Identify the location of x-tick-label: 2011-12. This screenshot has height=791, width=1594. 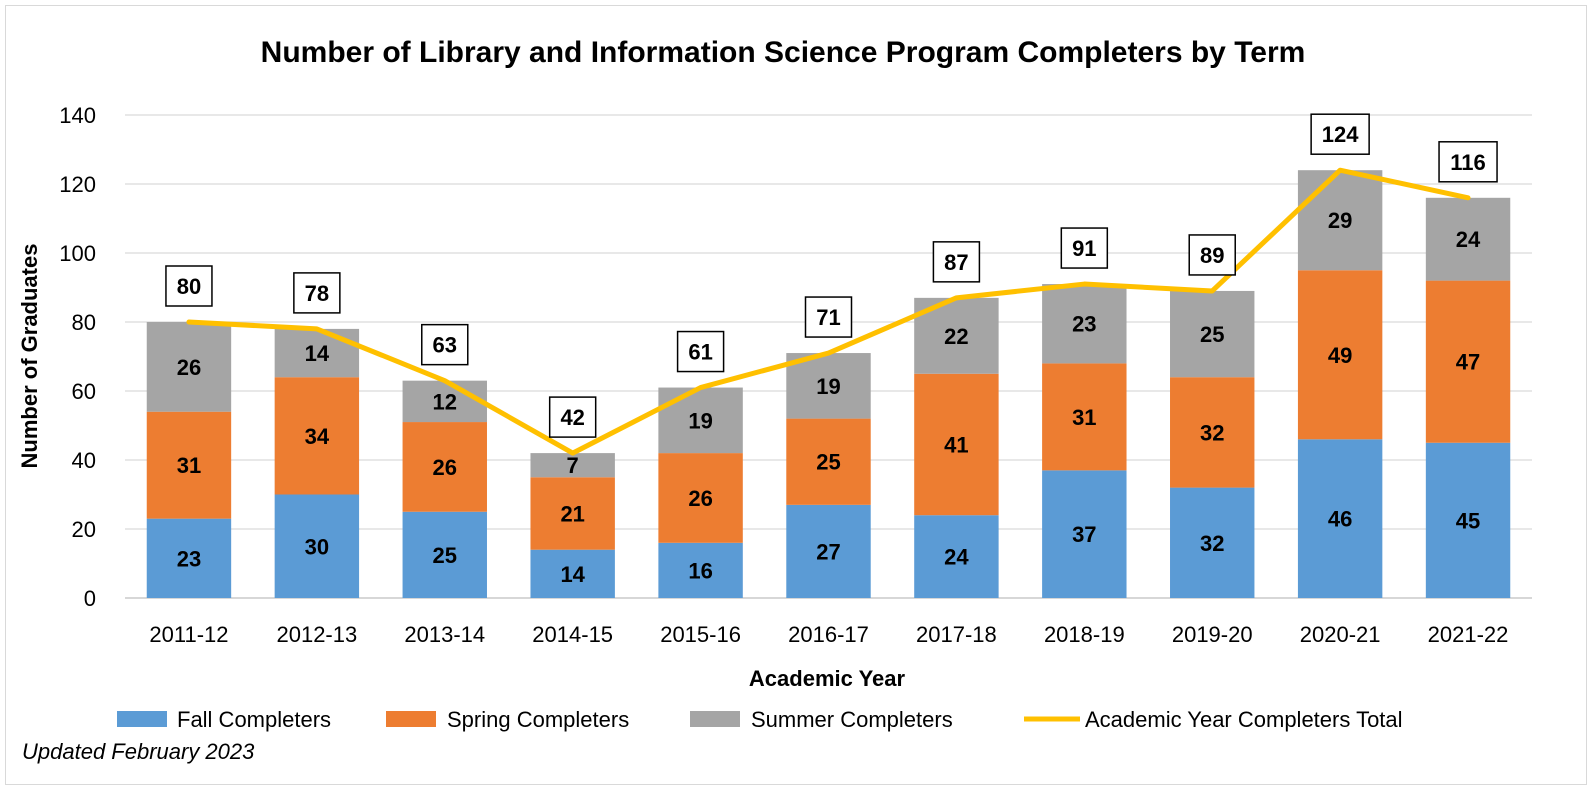
(188, 634).